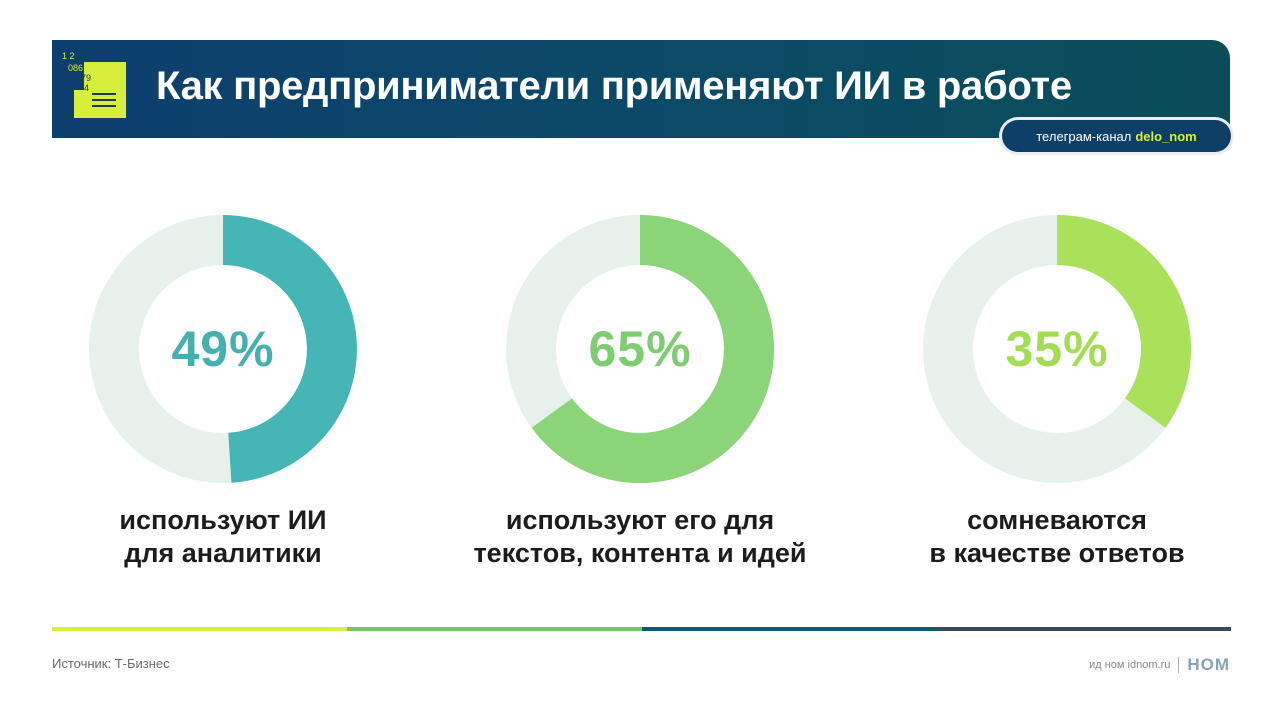 The height and width of the screenshot is (720, 1280). I want to click on caption-1-line-1: используют ИИ, so click(223, 520).